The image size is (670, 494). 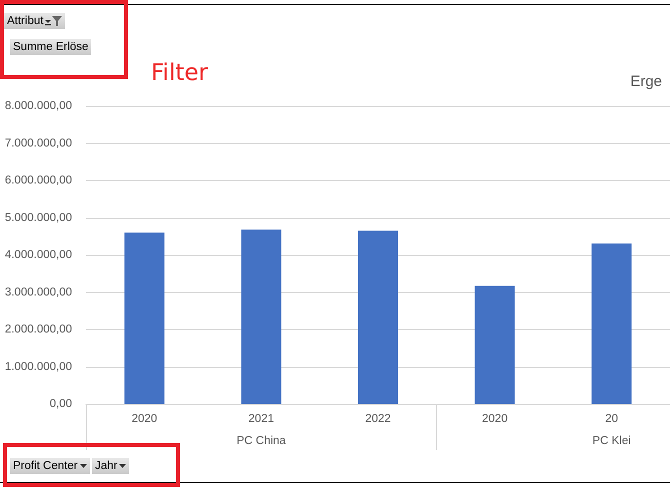 I want to click on field-button: Attribut, so click(x=35, y=21).